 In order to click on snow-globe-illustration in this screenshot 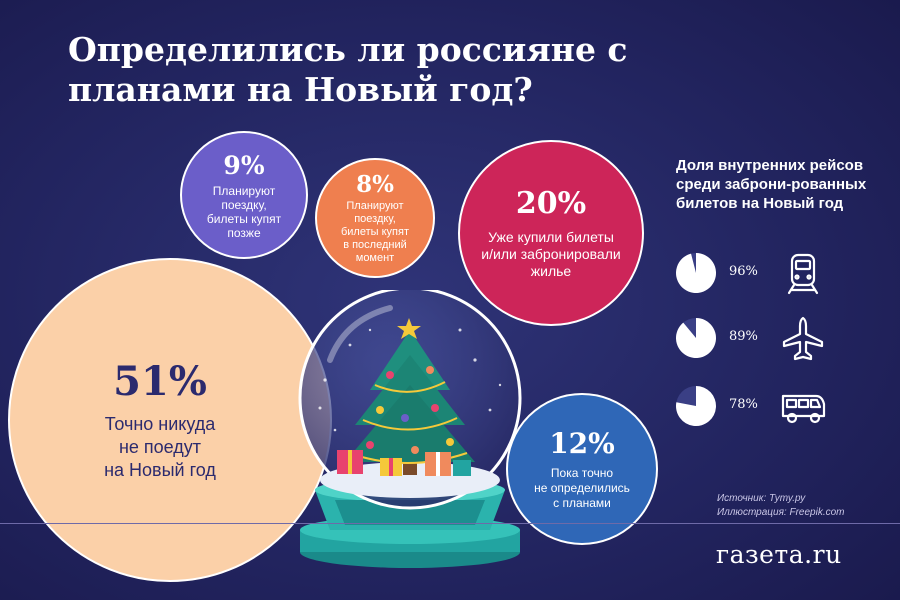, I will do `click(410, 429)`.